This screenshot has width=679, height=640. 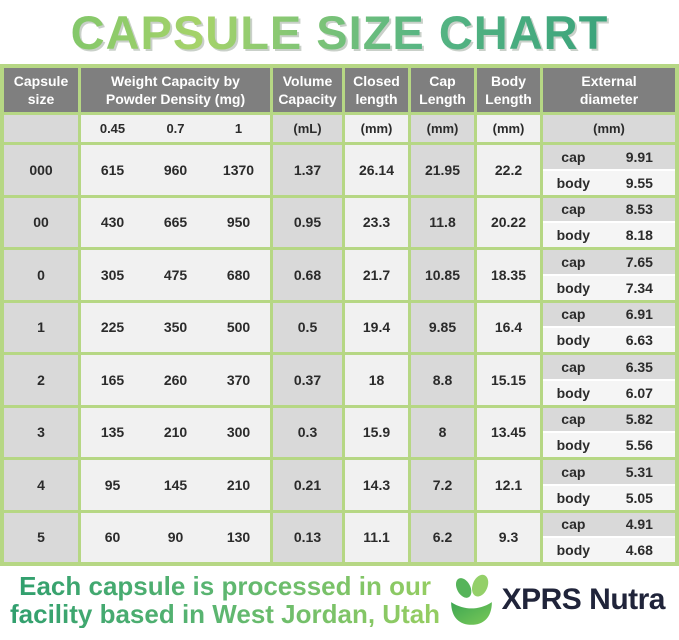 I want to click on density-label: 0.45, so click(x=112, y=128).